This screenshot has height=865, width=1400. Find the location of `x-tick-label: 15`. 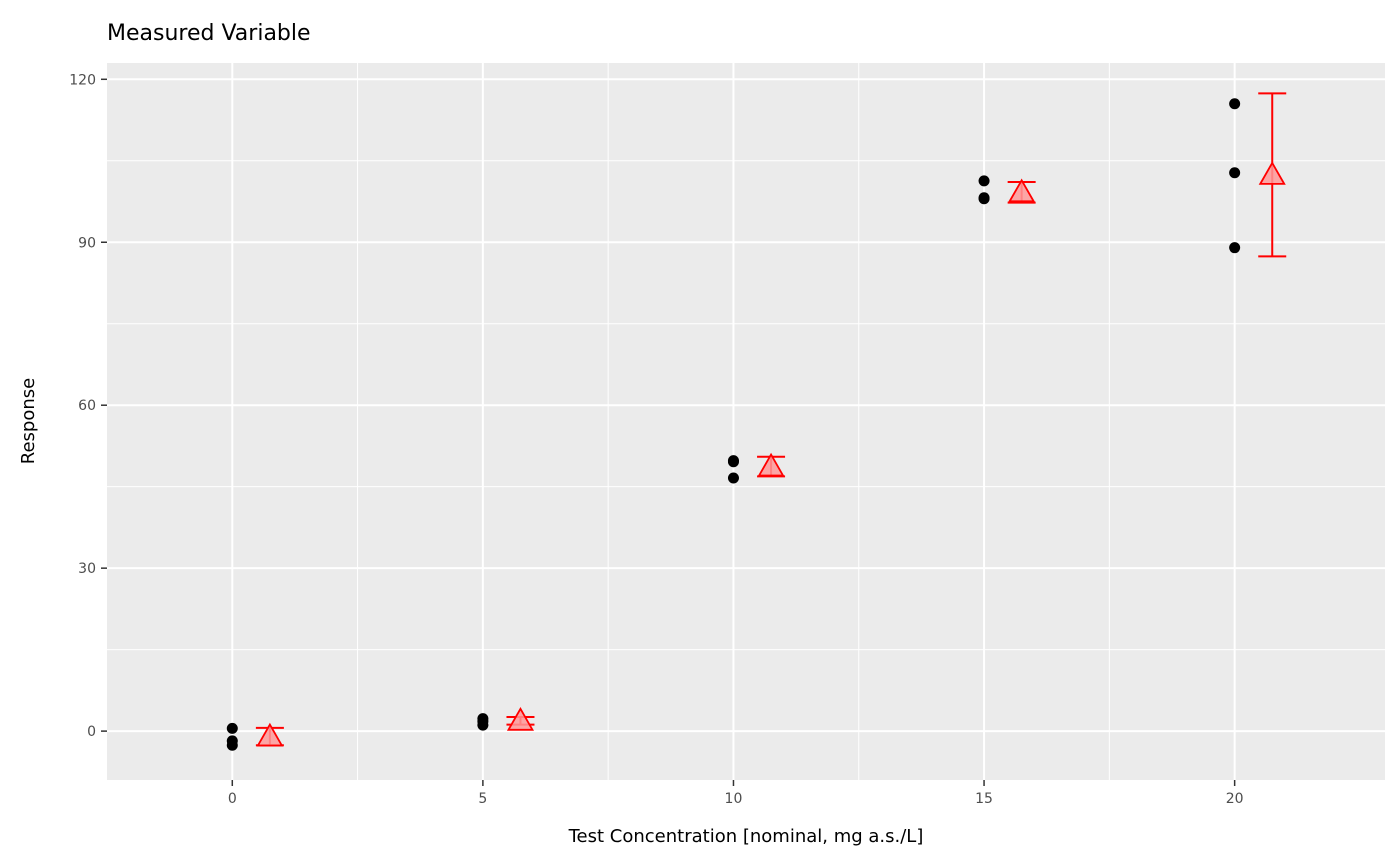

x-tick-label: 15 is located at coordinates (984, 799).